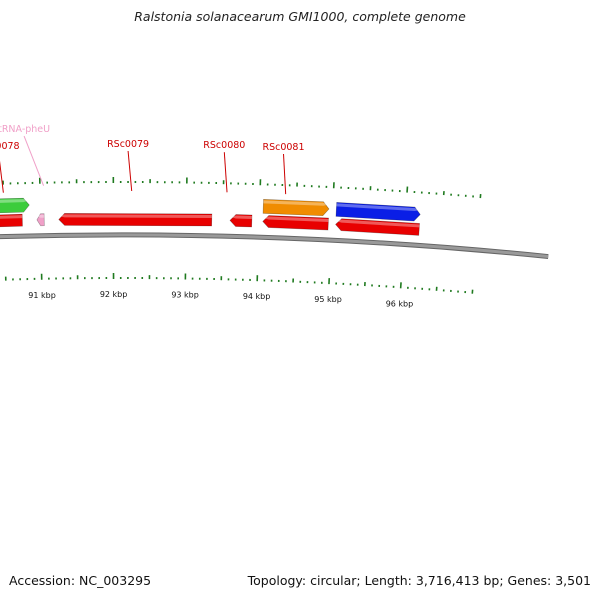 The image size is (600, 600). I want to click on gene-label-rsc0079: RSc0079, so click(128, 144).